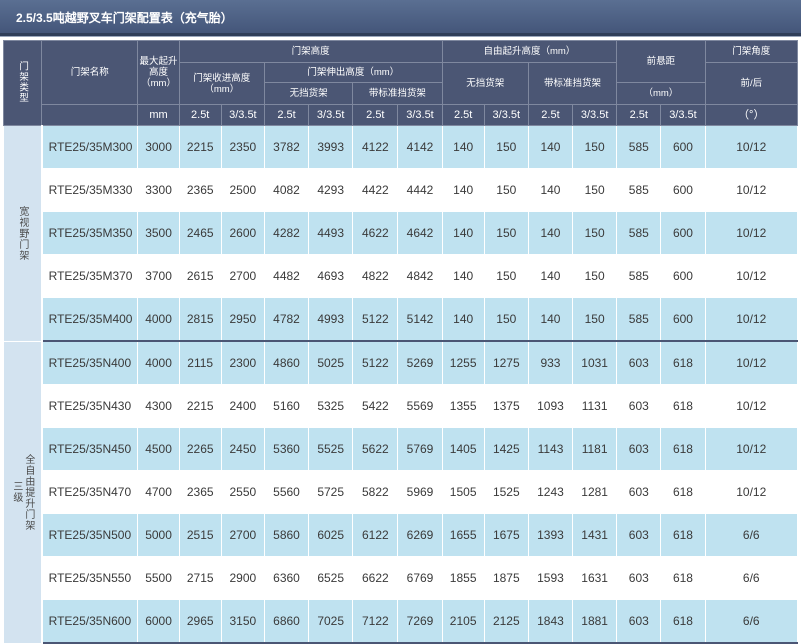 Image resolution: width=801 pixels, height=644 pixels. I want to click on cell-fl_nb25: 1655, so click(463, 535).